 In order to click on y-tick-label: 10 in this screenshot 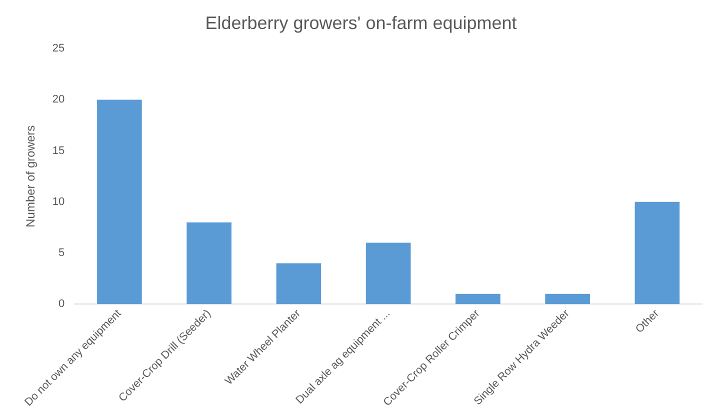, I will do `click(58, 202)`.